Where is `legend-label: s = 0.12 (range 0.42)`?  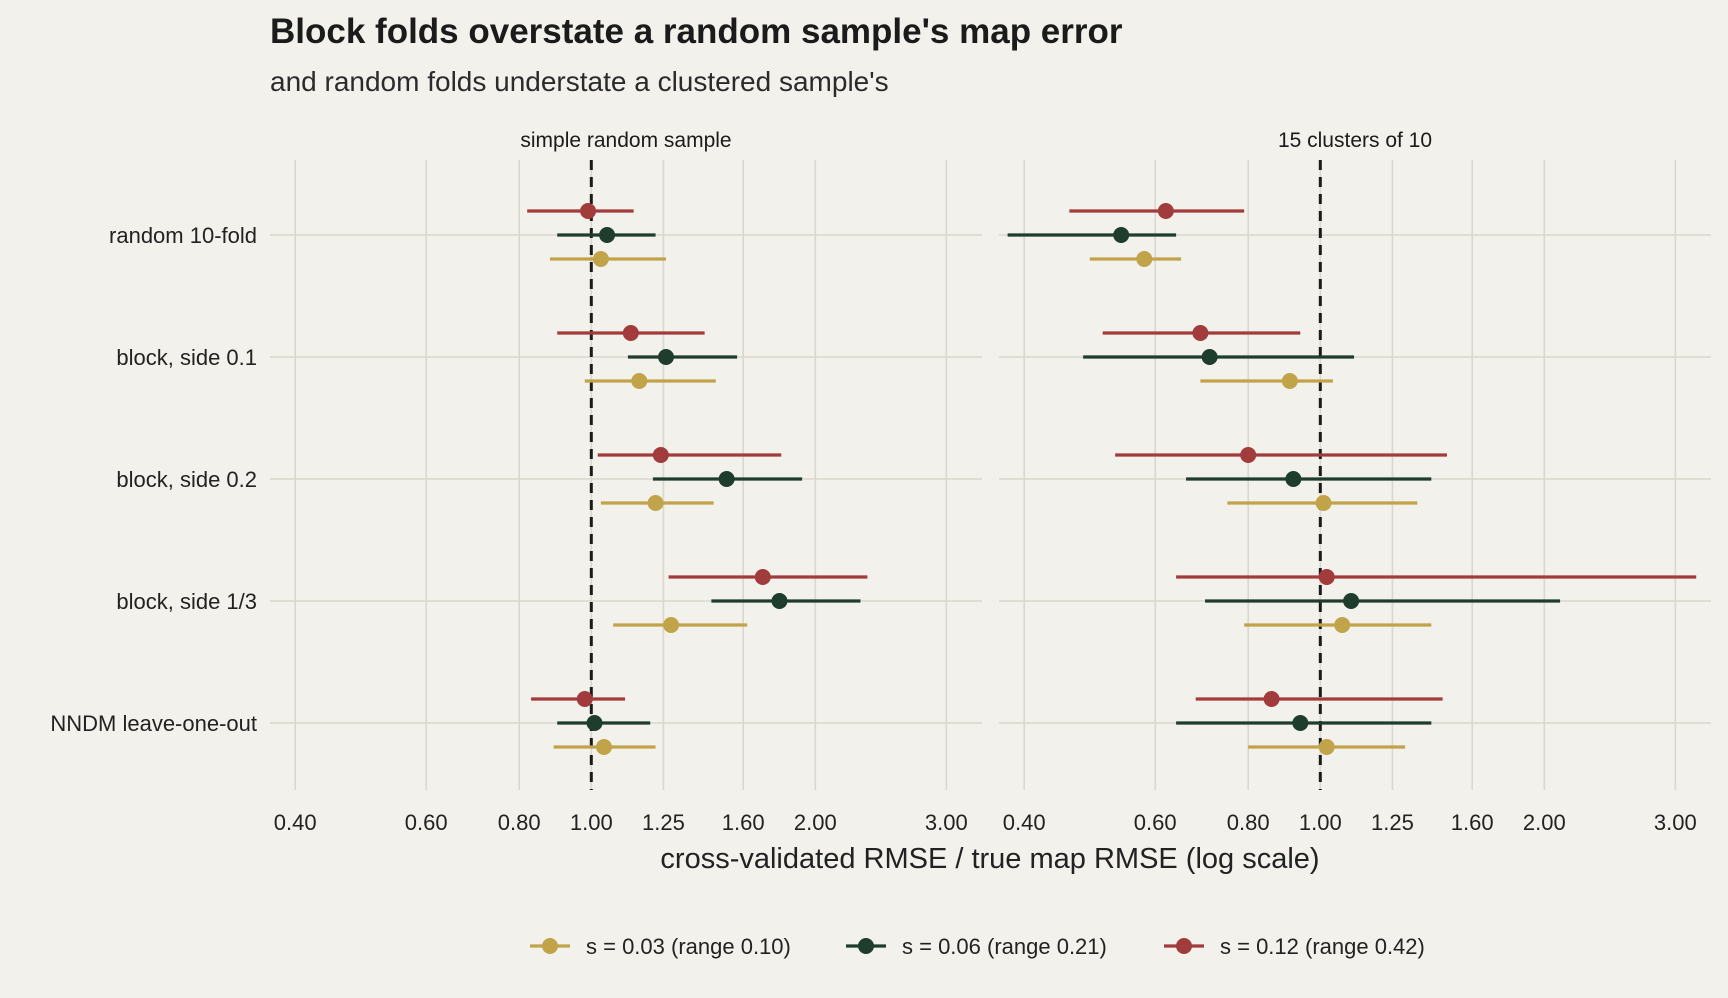 legend-label: s = 0.12 (range 0.42) is located at coordinates (1322, 946).